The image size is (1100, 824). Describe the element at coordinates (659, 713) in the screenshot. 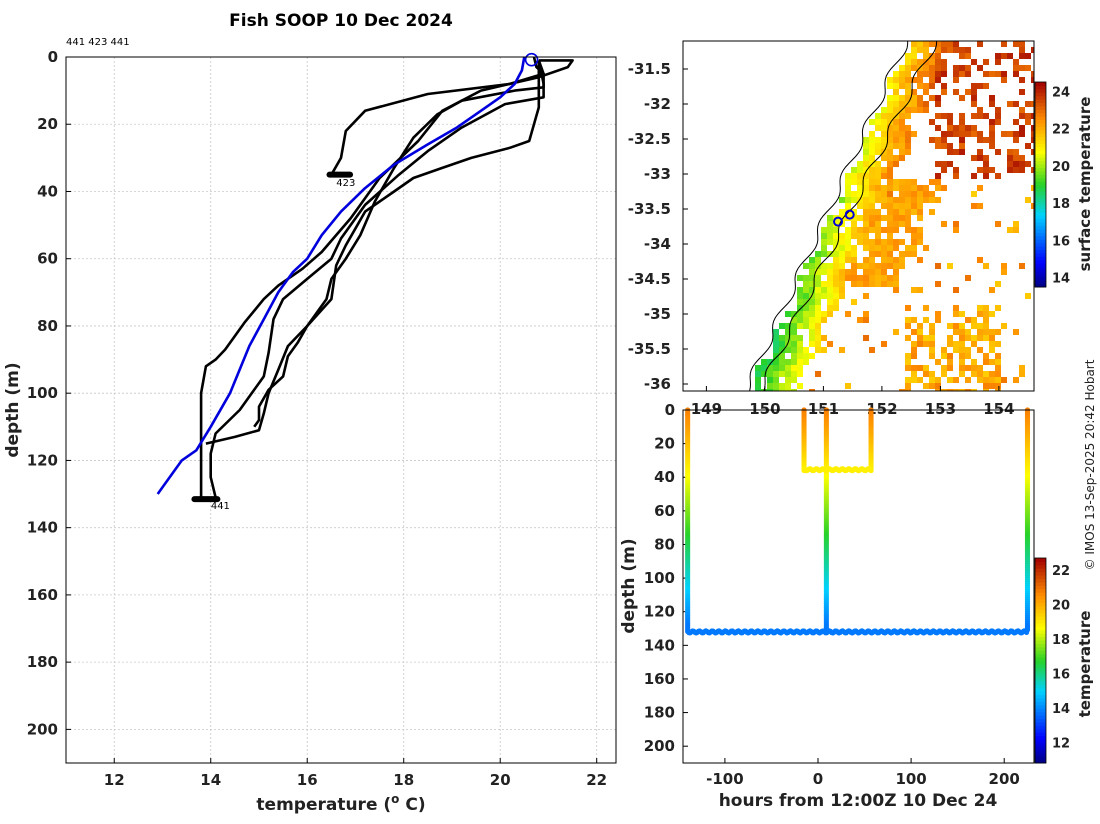

I see `ts-y-tick-label: 180` at that location.